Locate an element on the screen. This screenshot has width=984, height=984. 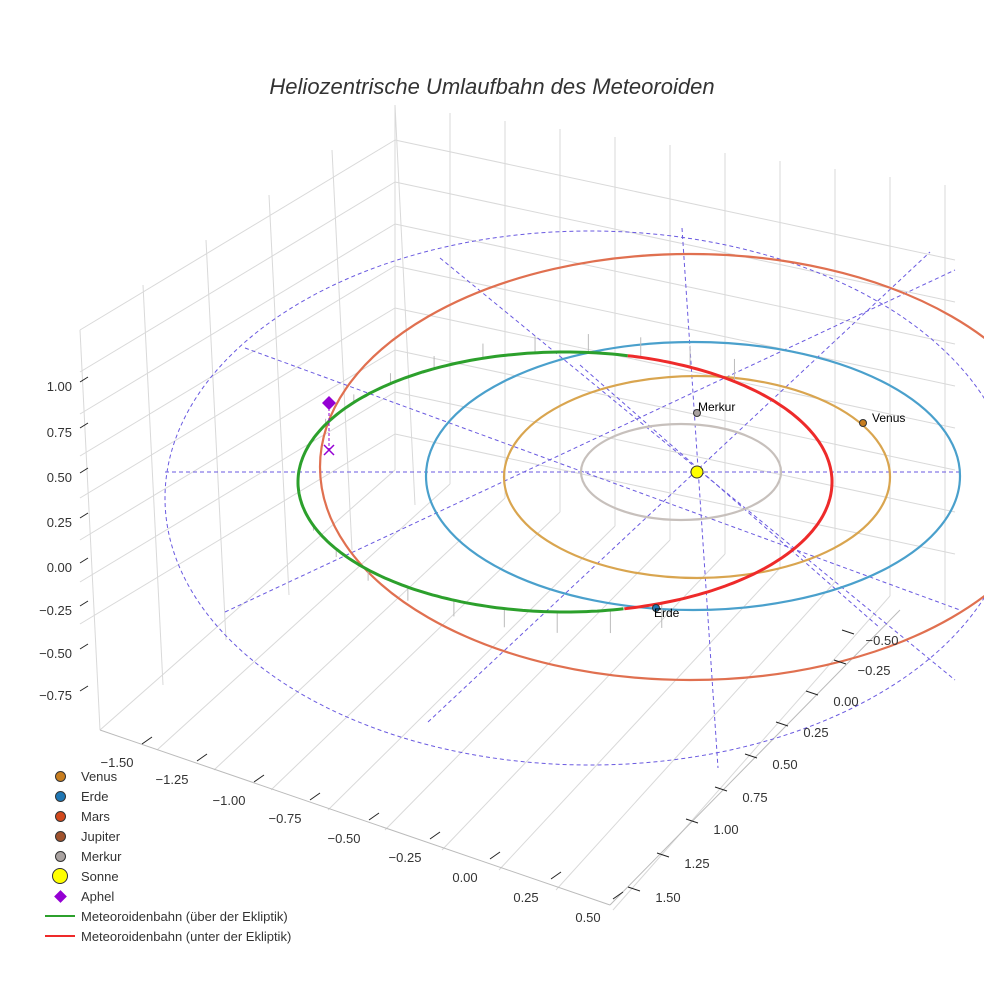
z-tick-label: 1.00 is located at coordinates (59, 386).